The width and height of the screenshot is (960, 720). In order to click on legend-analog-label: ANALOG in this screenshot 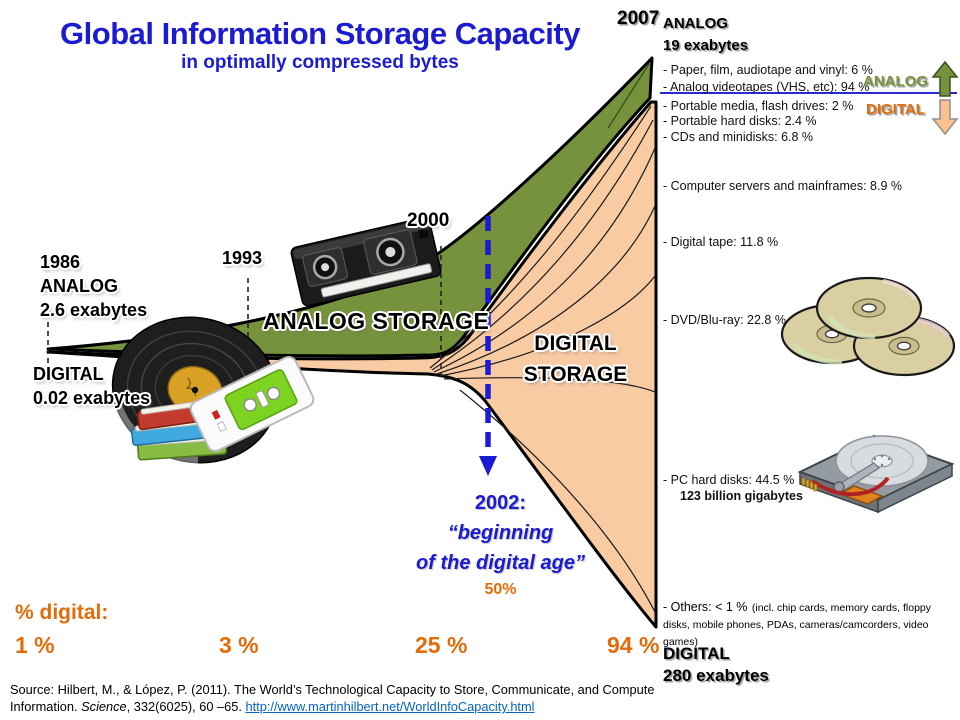, I will do `click(895, 81)`.